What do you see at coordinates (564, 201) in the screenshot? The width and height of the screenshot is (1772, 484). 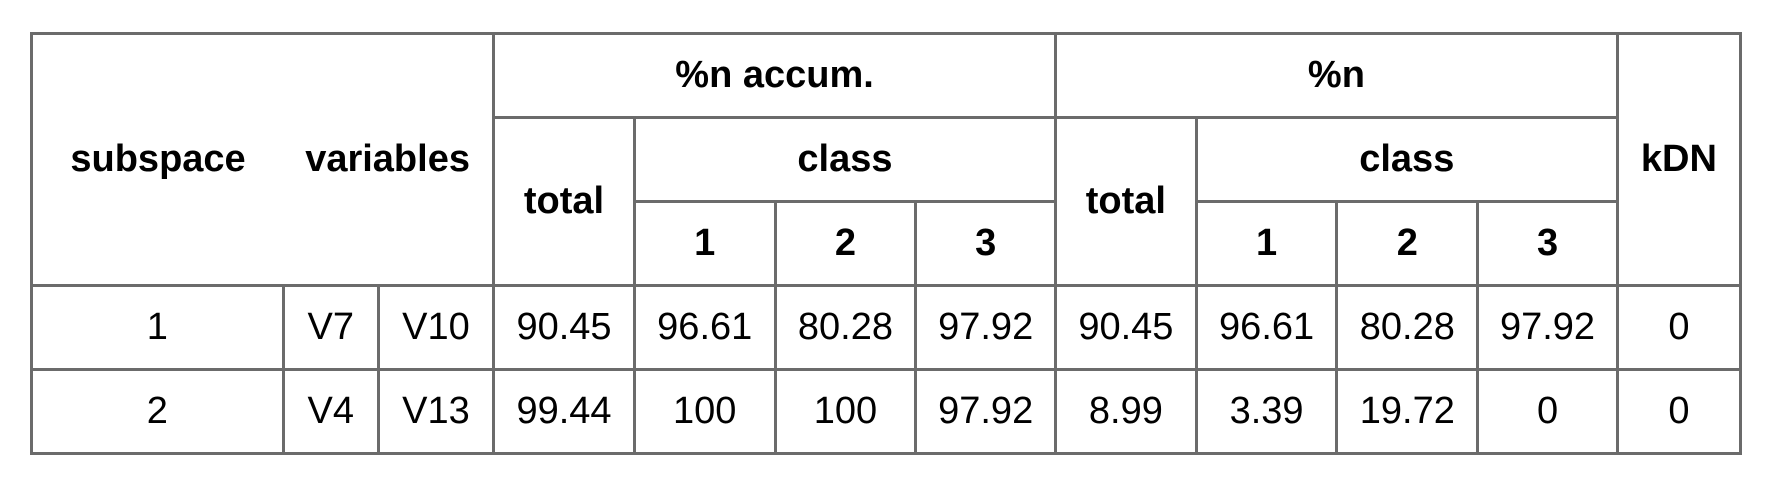 I see `header-accum-total: total` at bounding box center [564, 201].